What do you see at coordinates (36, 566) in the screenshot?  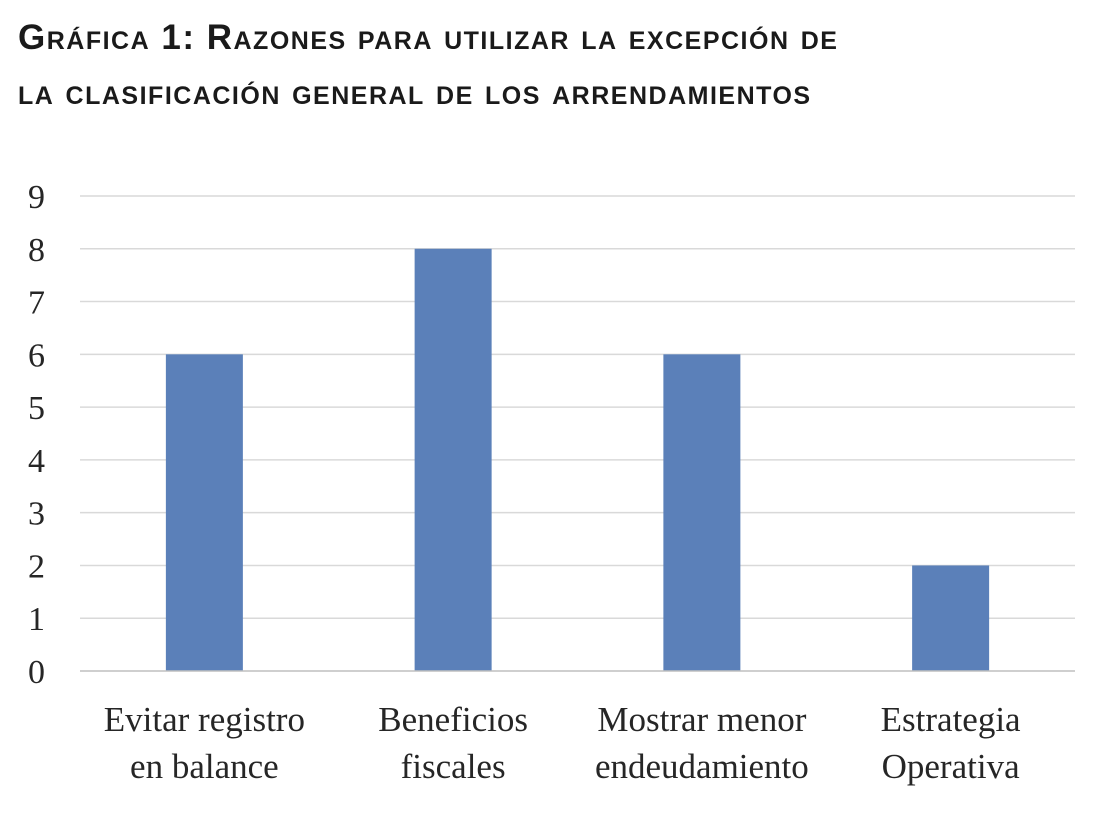 I see `y-tick-label: 2` at bounding box center [36, 566].